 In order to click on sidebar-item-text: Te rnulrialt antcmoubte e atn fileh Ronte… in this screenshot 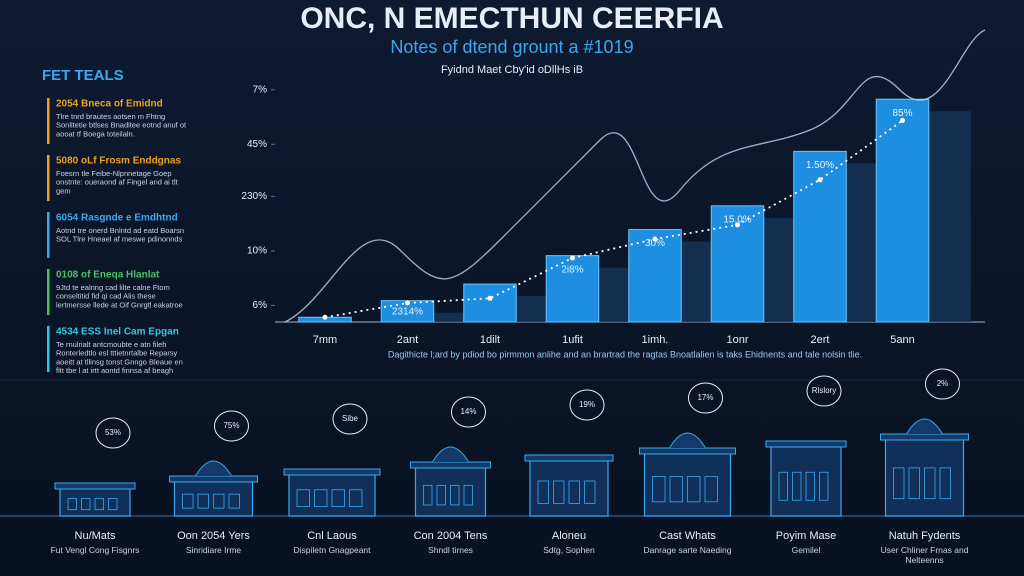, I will do `click(119, 357)`.